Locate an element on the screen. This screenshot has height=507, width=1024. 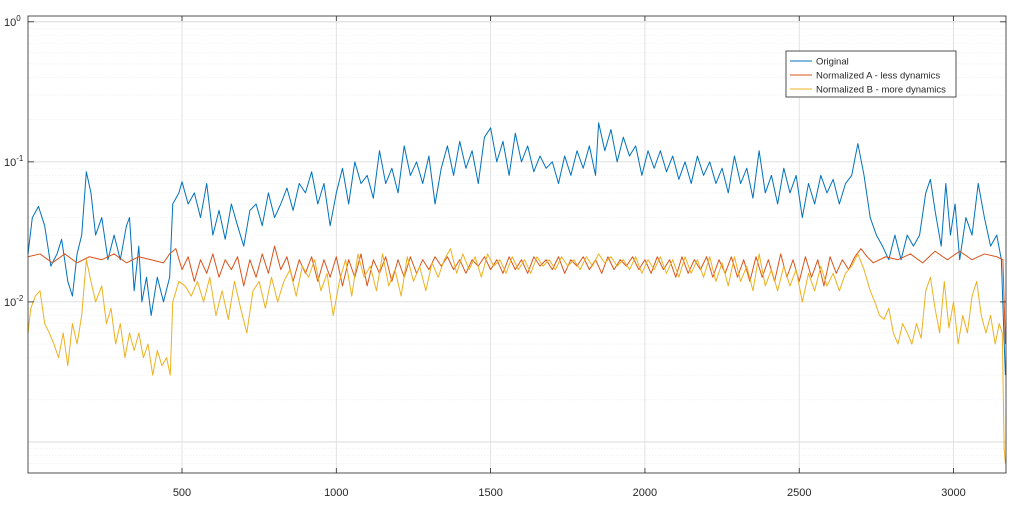
x-tick-label: 1500 is located at coordinates (490, 493).